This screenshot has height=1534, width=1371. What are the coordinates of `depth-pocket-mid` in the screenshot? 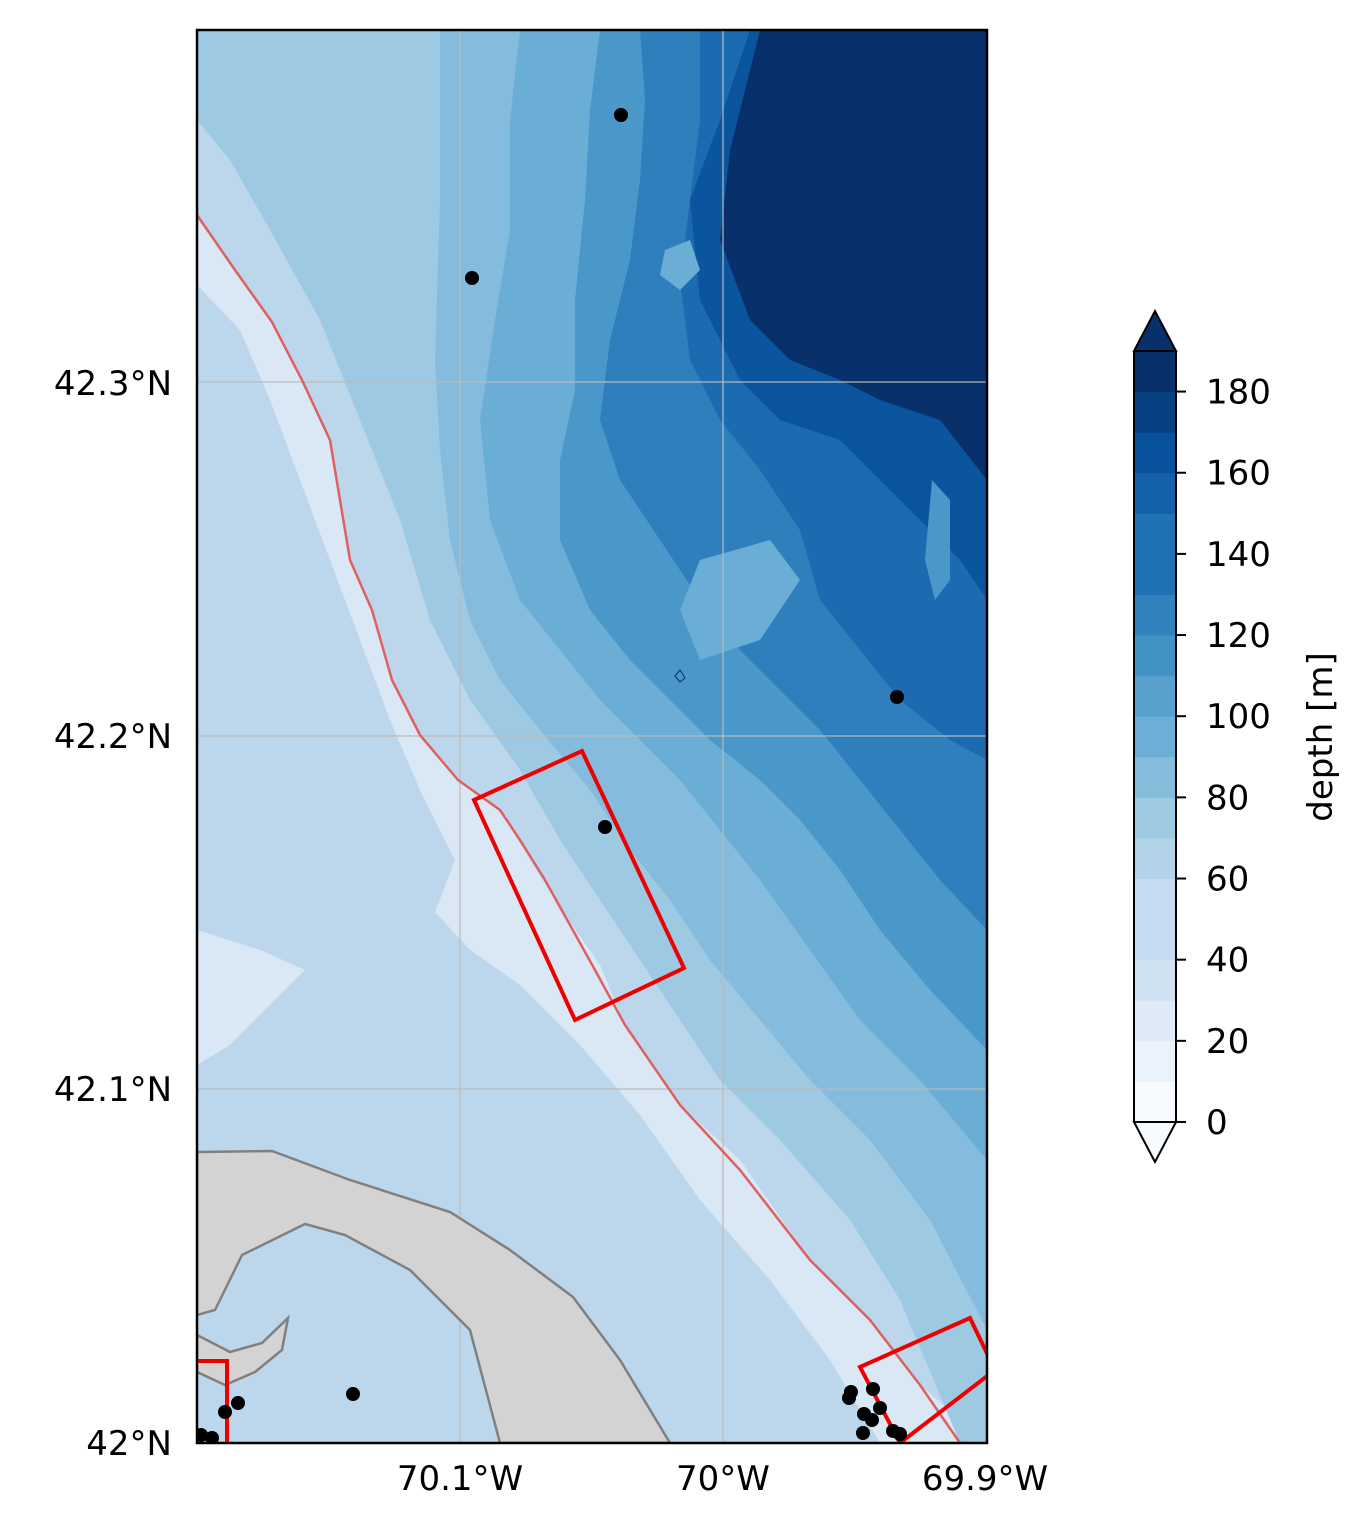 It's located at (740, 600).